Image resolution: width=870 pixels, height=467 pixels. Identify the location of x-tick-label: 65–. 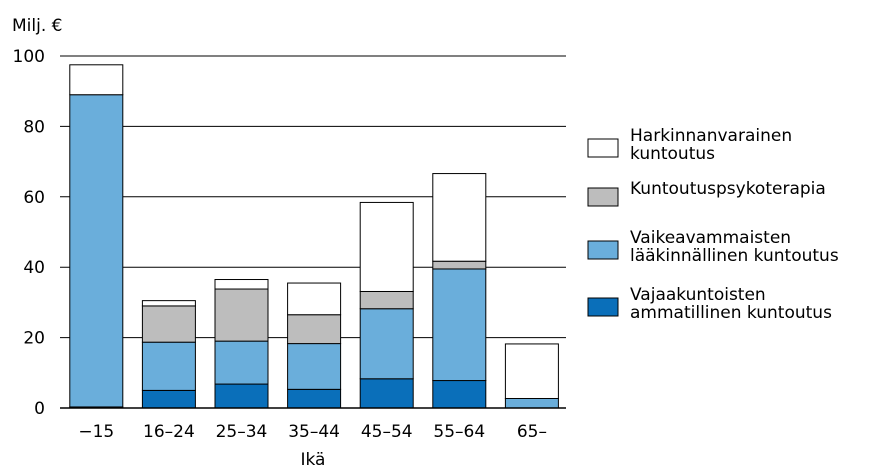
(532, 432).